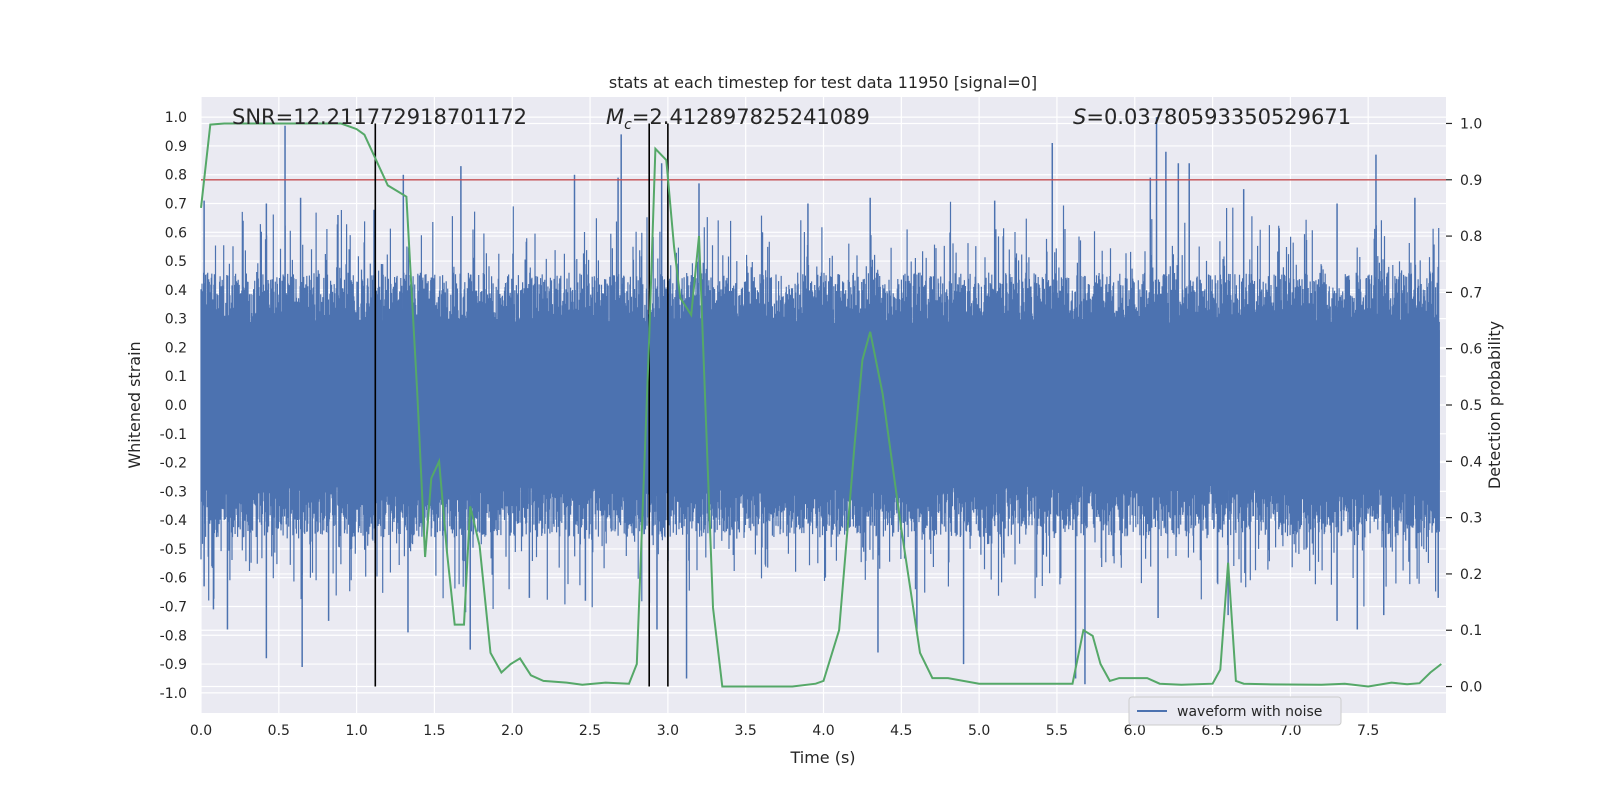  What do you see at coordinates (176, 320) in the screenshot?
I see `y-tick-label: 0.3` at bounding box center [176, 320].